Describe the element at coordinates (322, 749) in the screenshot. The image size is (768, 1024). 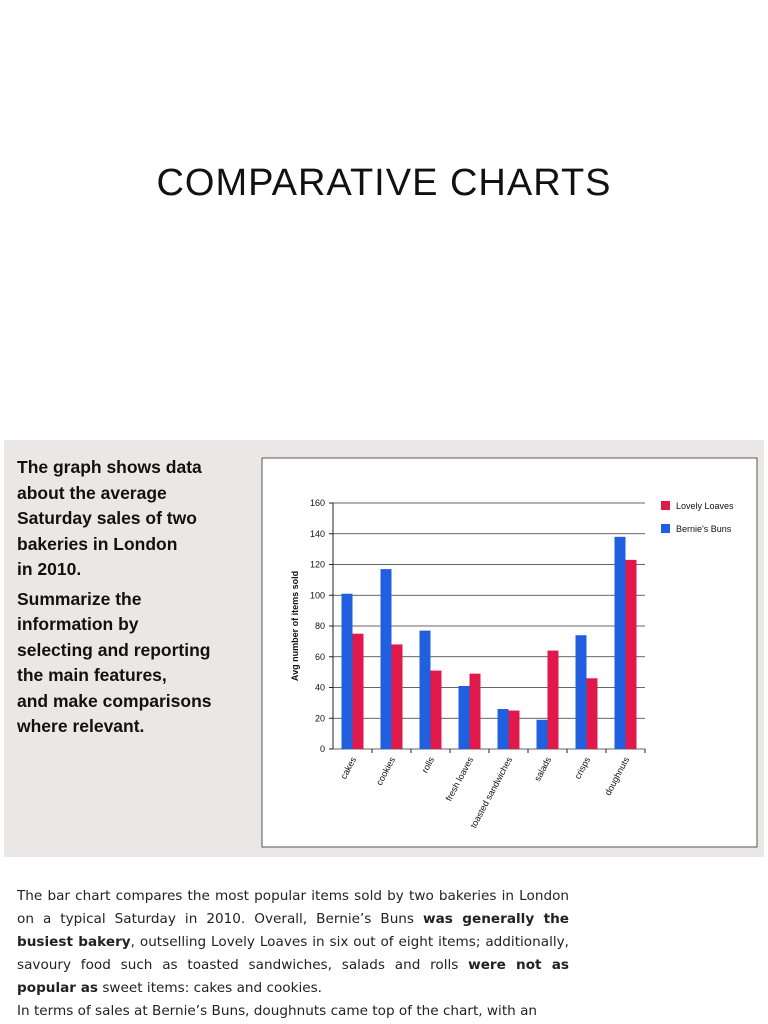
I see `y-tick-label: 0` at that location.